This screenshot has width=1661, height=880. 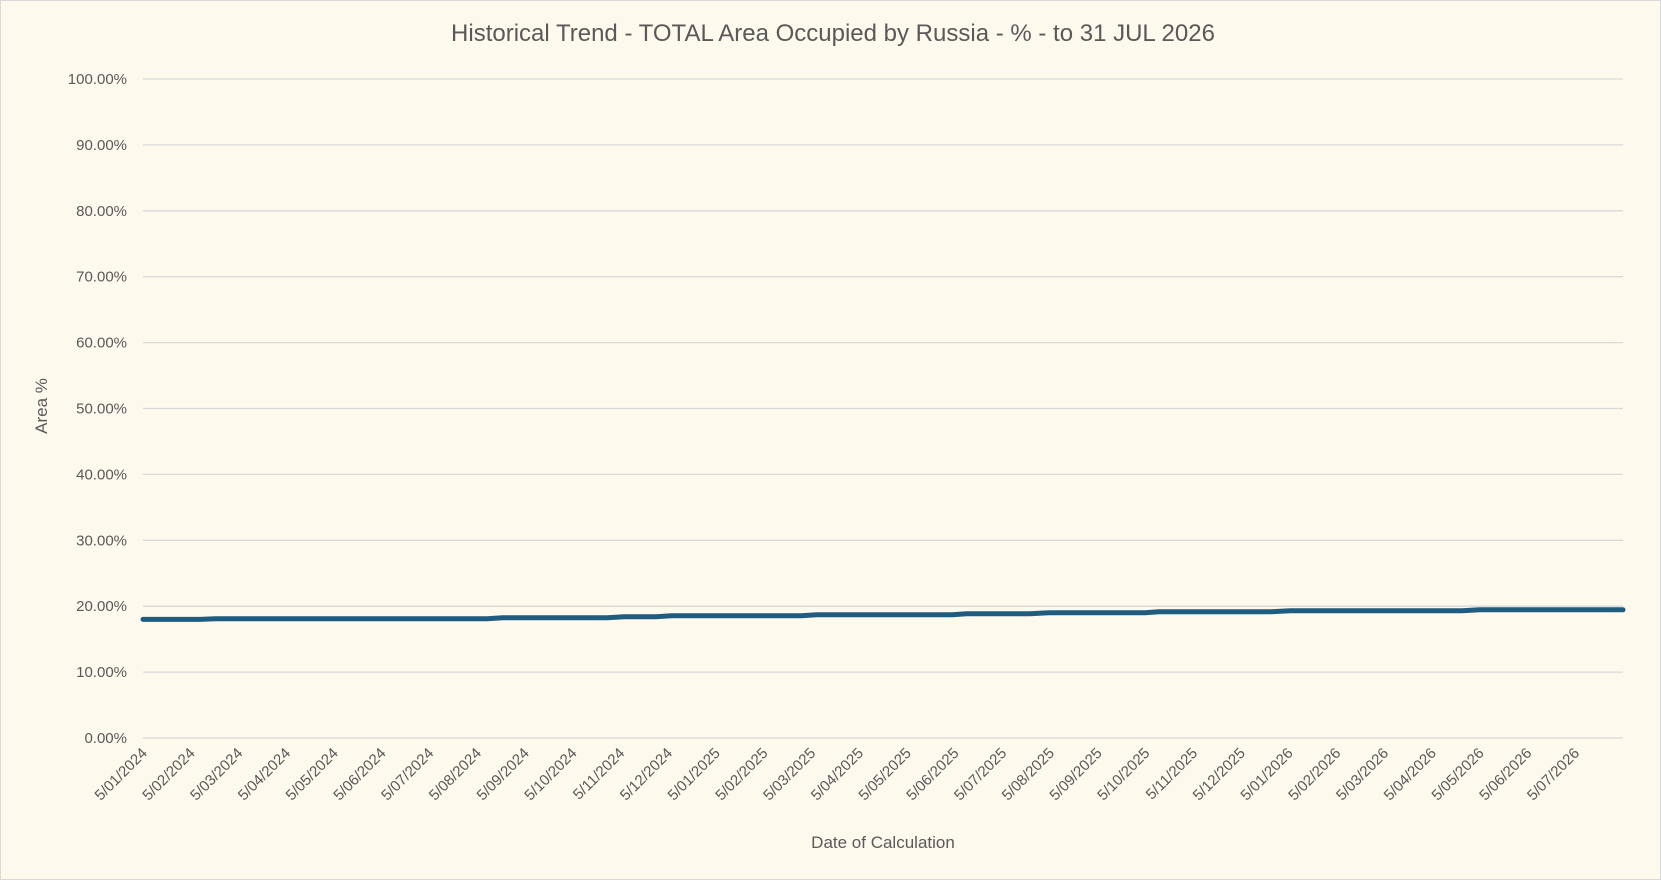 I want to click on y-tick-label: 60.00%, so click(x=101, y=343).